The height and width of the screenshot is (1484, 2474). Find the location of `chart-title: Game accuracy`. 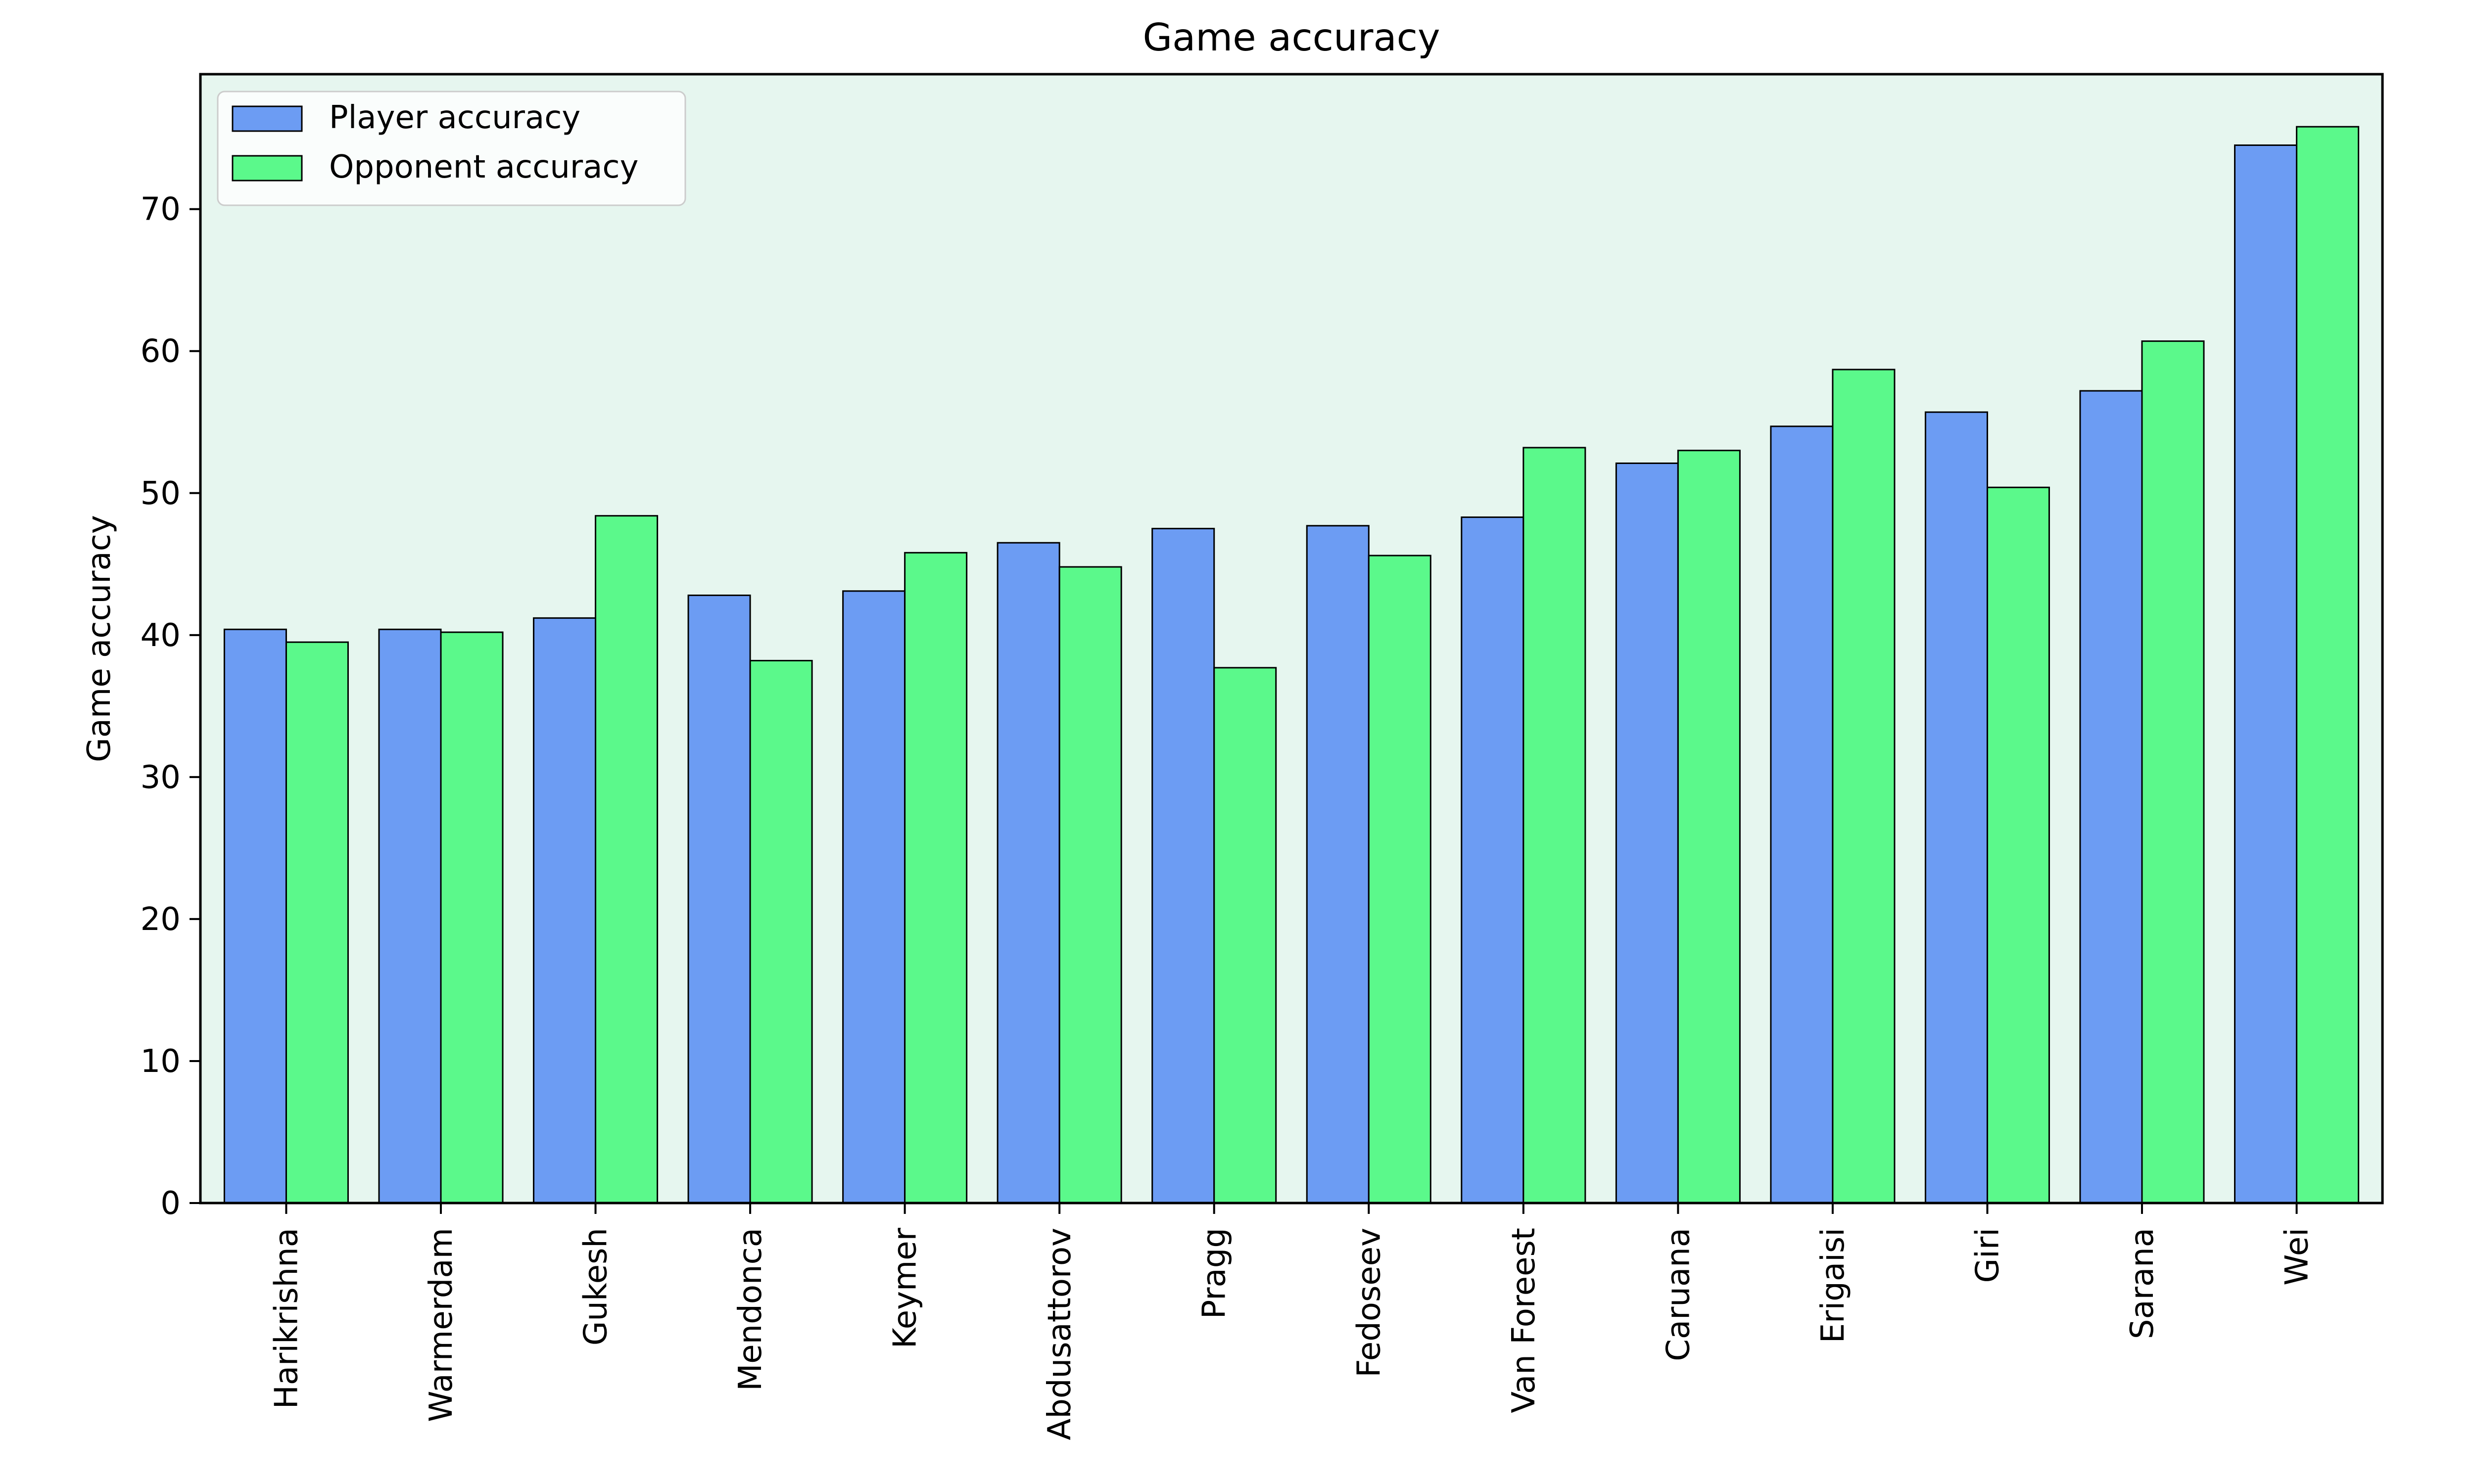

chart-title: Game accuracy is located at coordinates (1291, 38).